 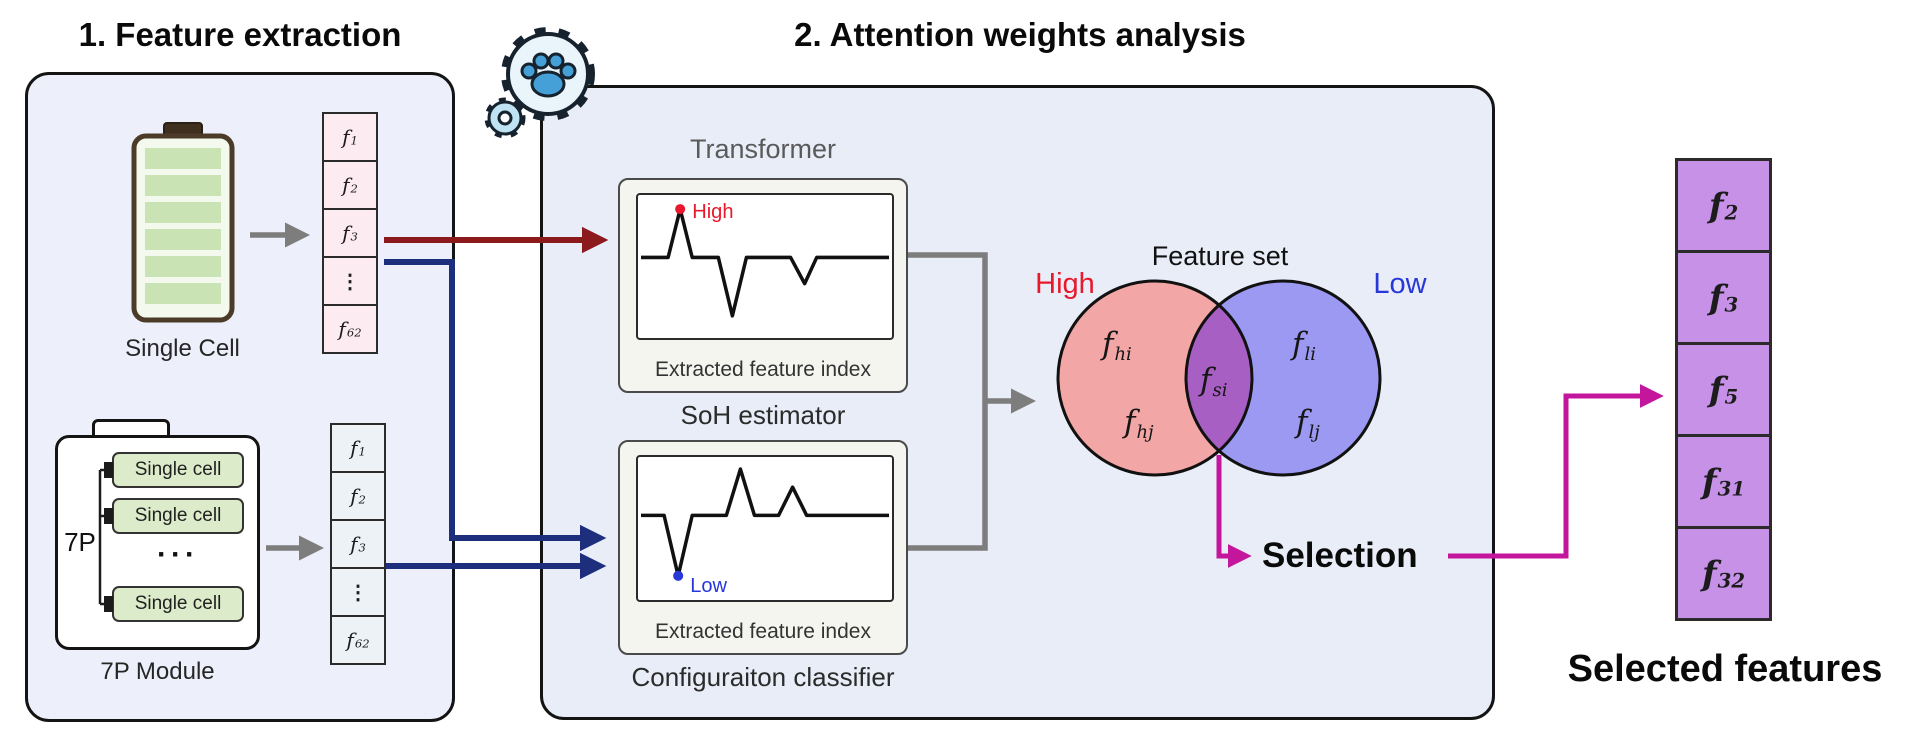 I want to click on venn-title: Feature set, so click(x=1220, y=256).